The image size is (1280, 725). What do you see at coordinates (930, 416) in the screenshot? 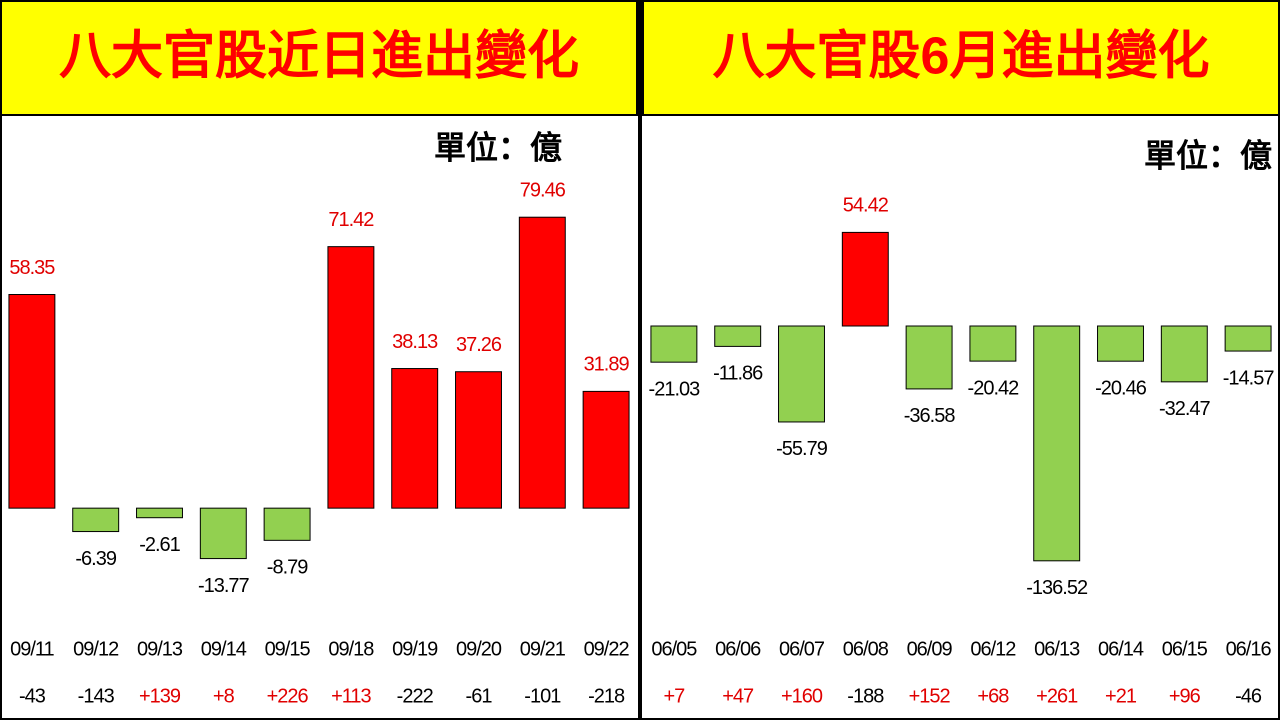
I see `value-label: -36.58` at bounding box center [930, 416].